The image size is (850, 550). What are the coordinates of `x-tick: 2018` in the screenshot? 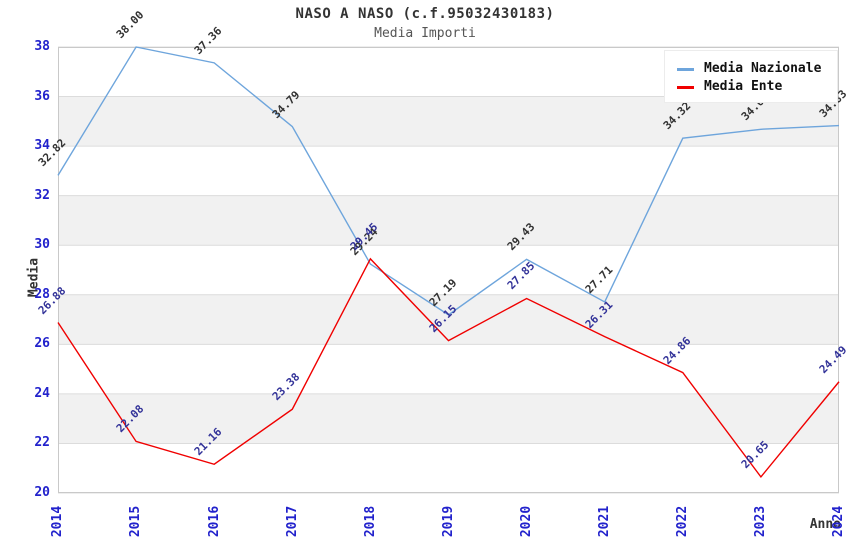 It's located at (370, 521).